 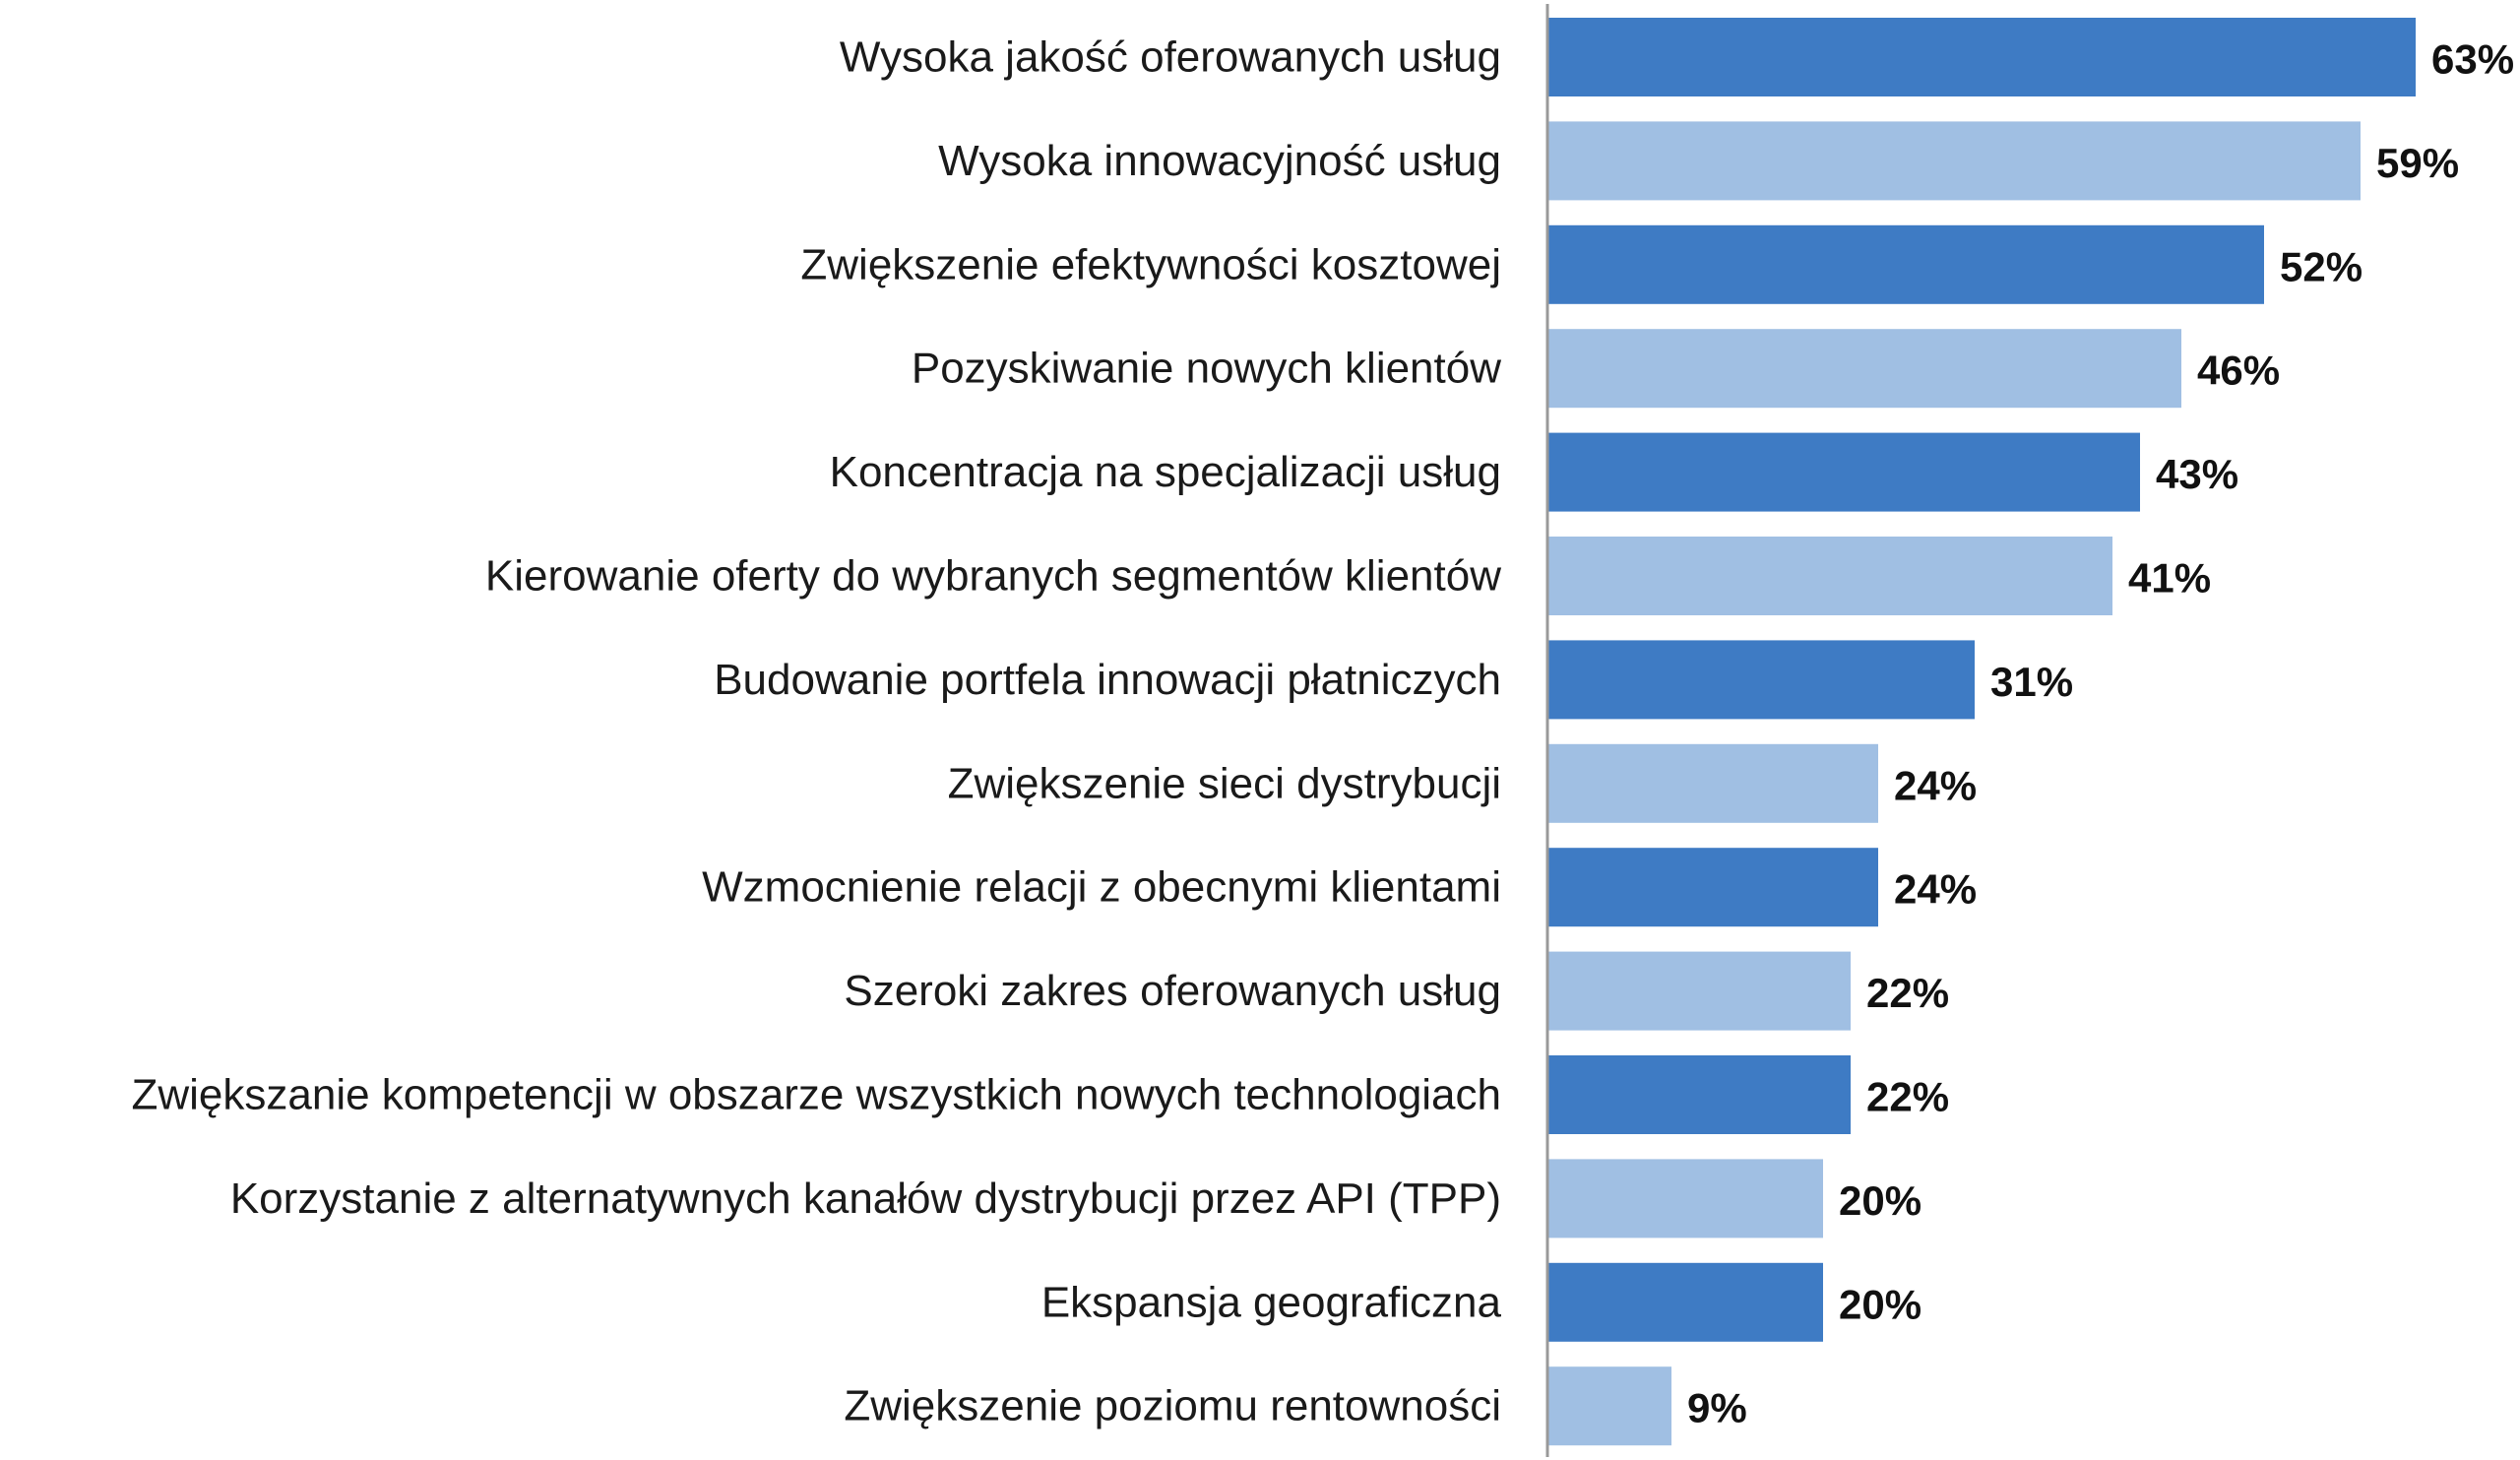 What do you see at coordinates (1172, 1406) in the screenshot?
I see `category-label: Zwiększenie poziomu rentowności` at bounding box center [1172, 1406].